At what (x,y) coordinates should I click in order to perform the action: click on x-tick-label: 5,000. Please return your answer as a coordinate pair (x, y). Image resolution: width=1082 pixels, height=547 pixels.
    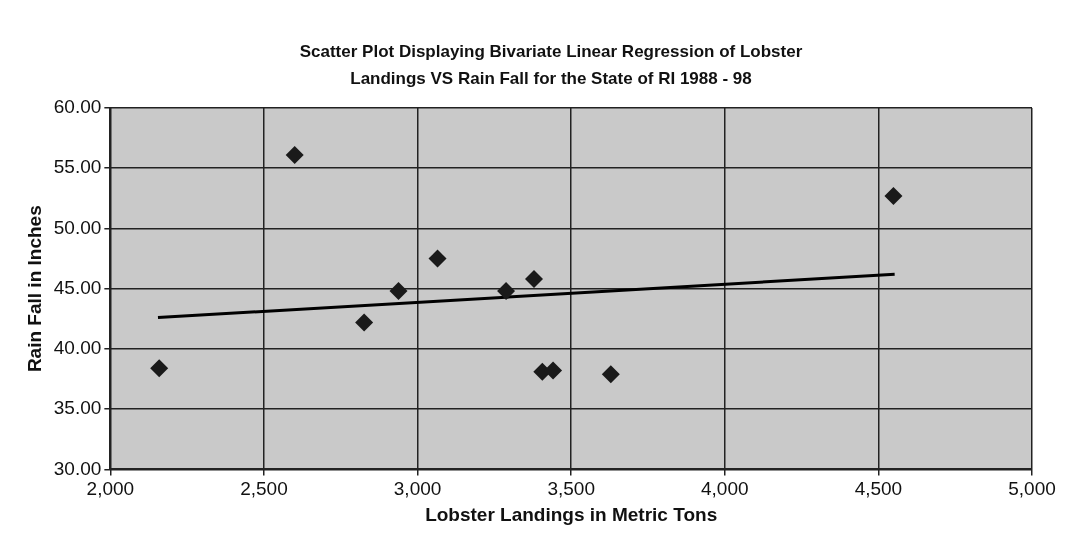
    Looking at the image, I should click on (1032, 489).